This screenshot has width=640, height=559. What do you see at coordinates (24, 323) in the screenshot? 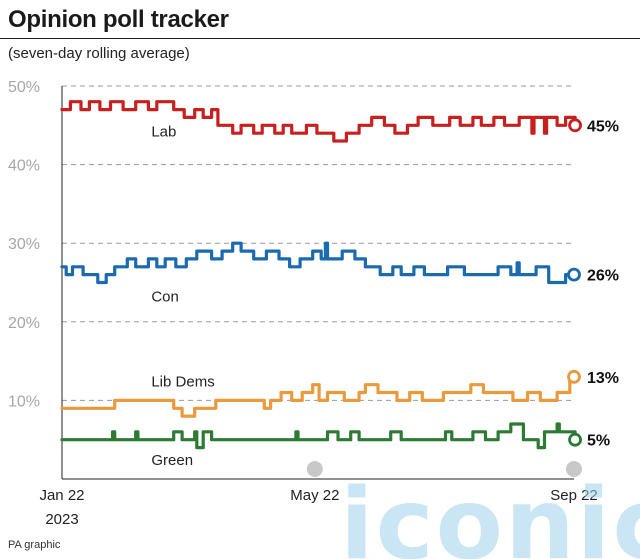
I see `y-tick-label: 20%` at bounding box center [24, 323].